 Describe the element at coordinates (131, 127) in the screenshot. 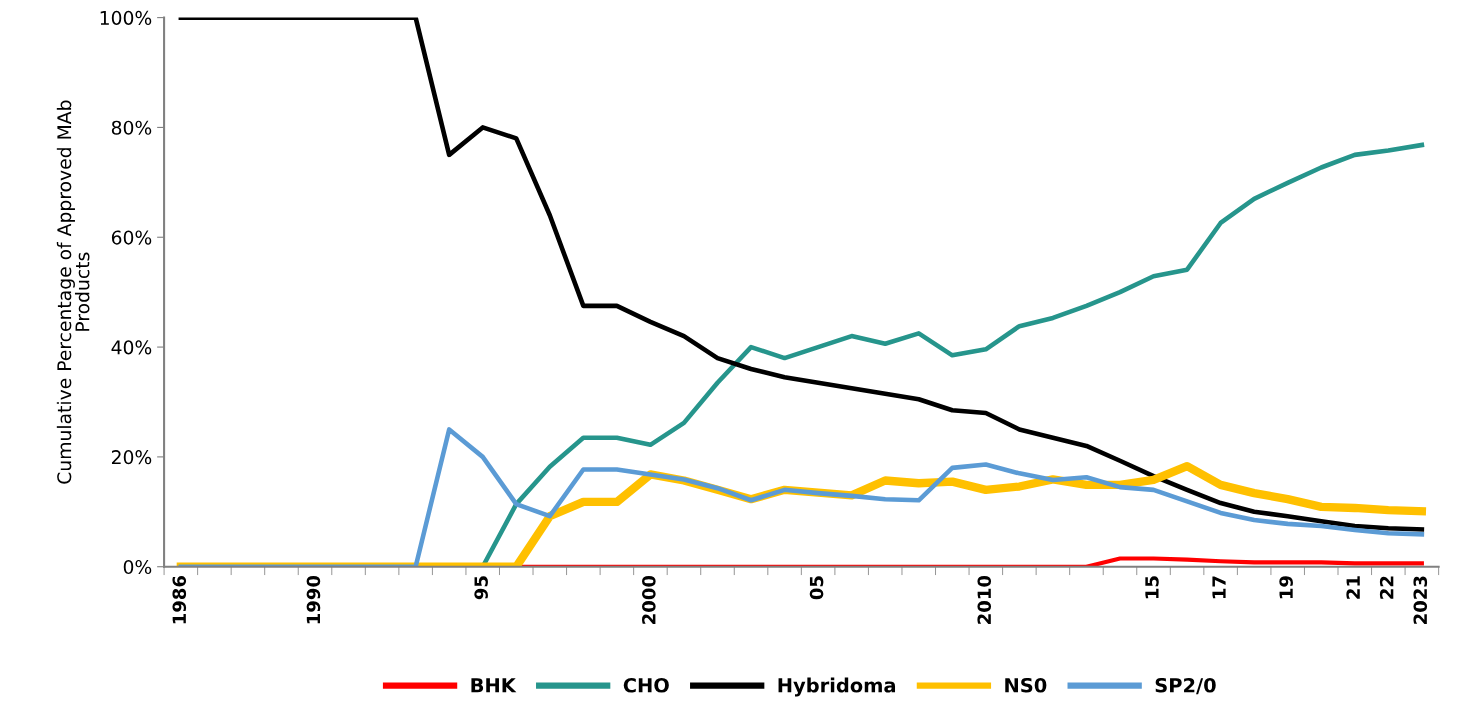

I see `y-tick-label: 80%` at that location.